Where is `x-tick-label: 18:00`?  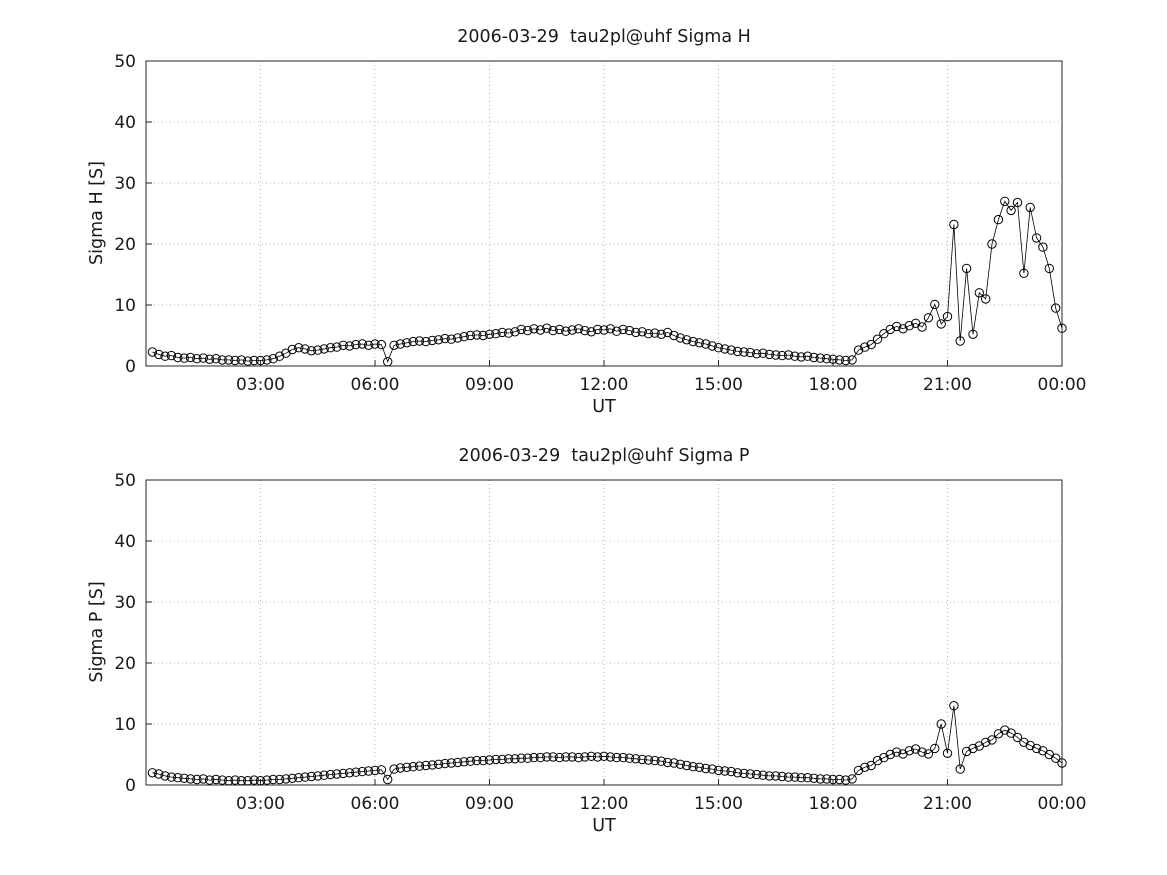
x-tick-label: 18:00 is located at coordinates (833, 385).